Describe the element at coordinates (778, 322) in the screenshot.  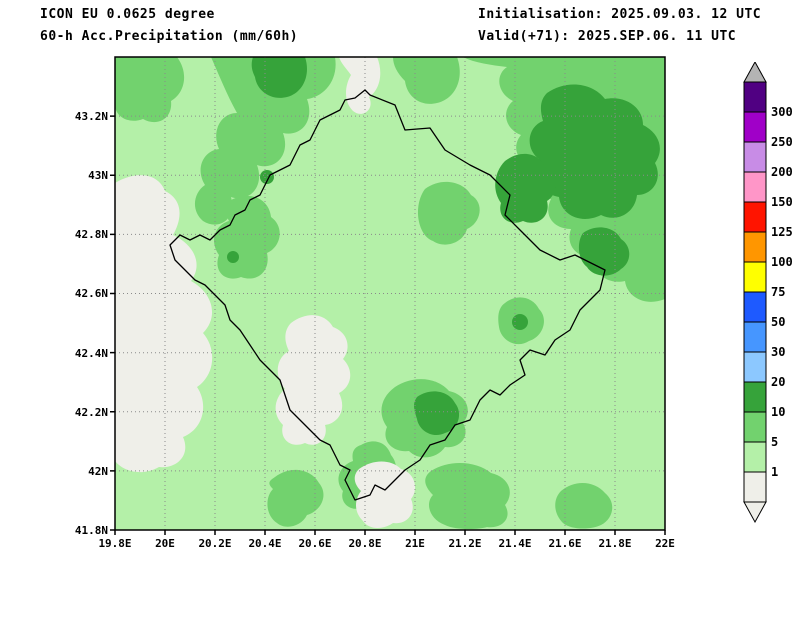
I see `colorbar-label: 50` at that location.